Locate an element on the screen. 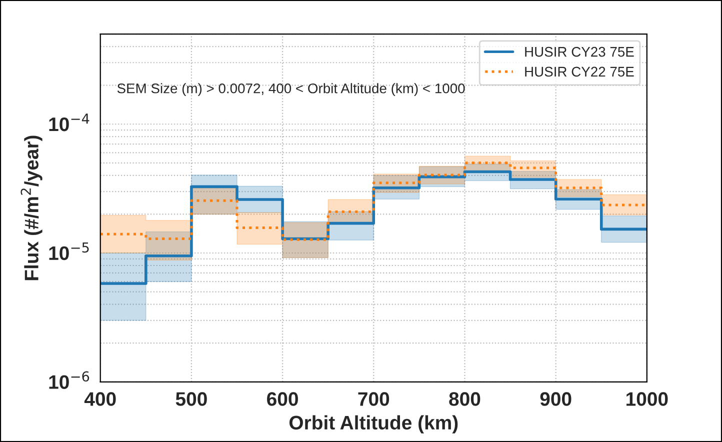 This screenshot has width=722, height=442. line-series is located at coordinates (373, 201).